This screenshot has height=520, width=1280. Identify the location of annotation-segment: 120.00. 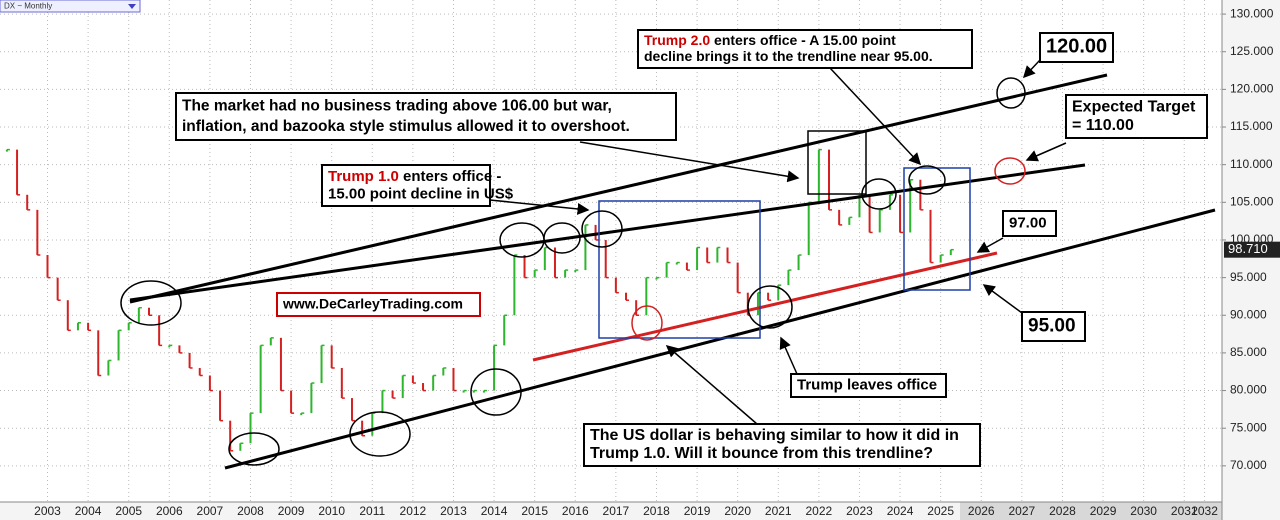
(1076, 47).